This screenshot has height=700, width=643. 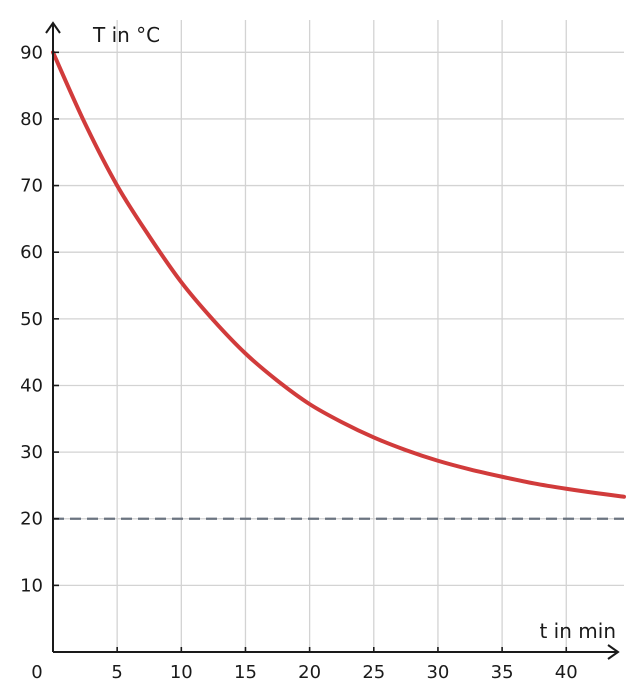 I want to click on y-tick-label: 20, so click(x=31, y=519).